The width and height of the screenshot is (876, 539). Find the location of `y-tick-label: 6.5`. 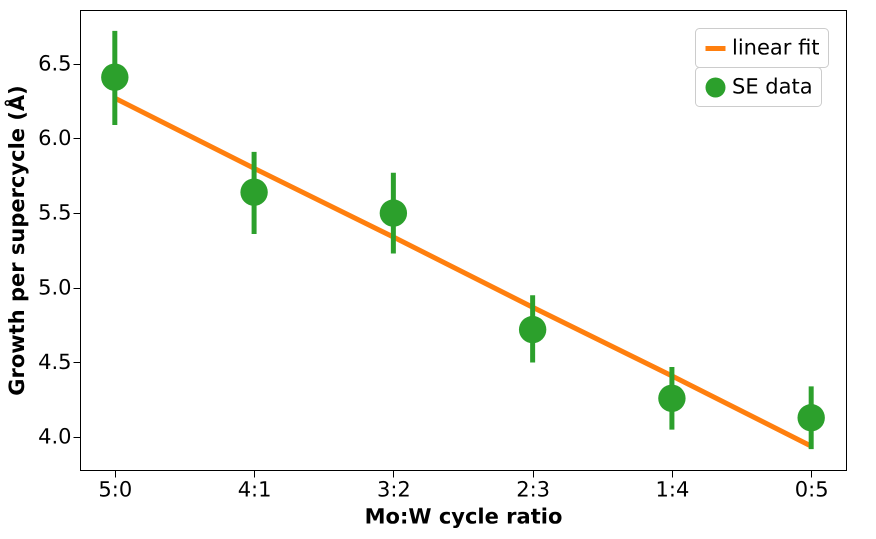

y-tick-label: 6.5 is located at coordinates (55, 63).